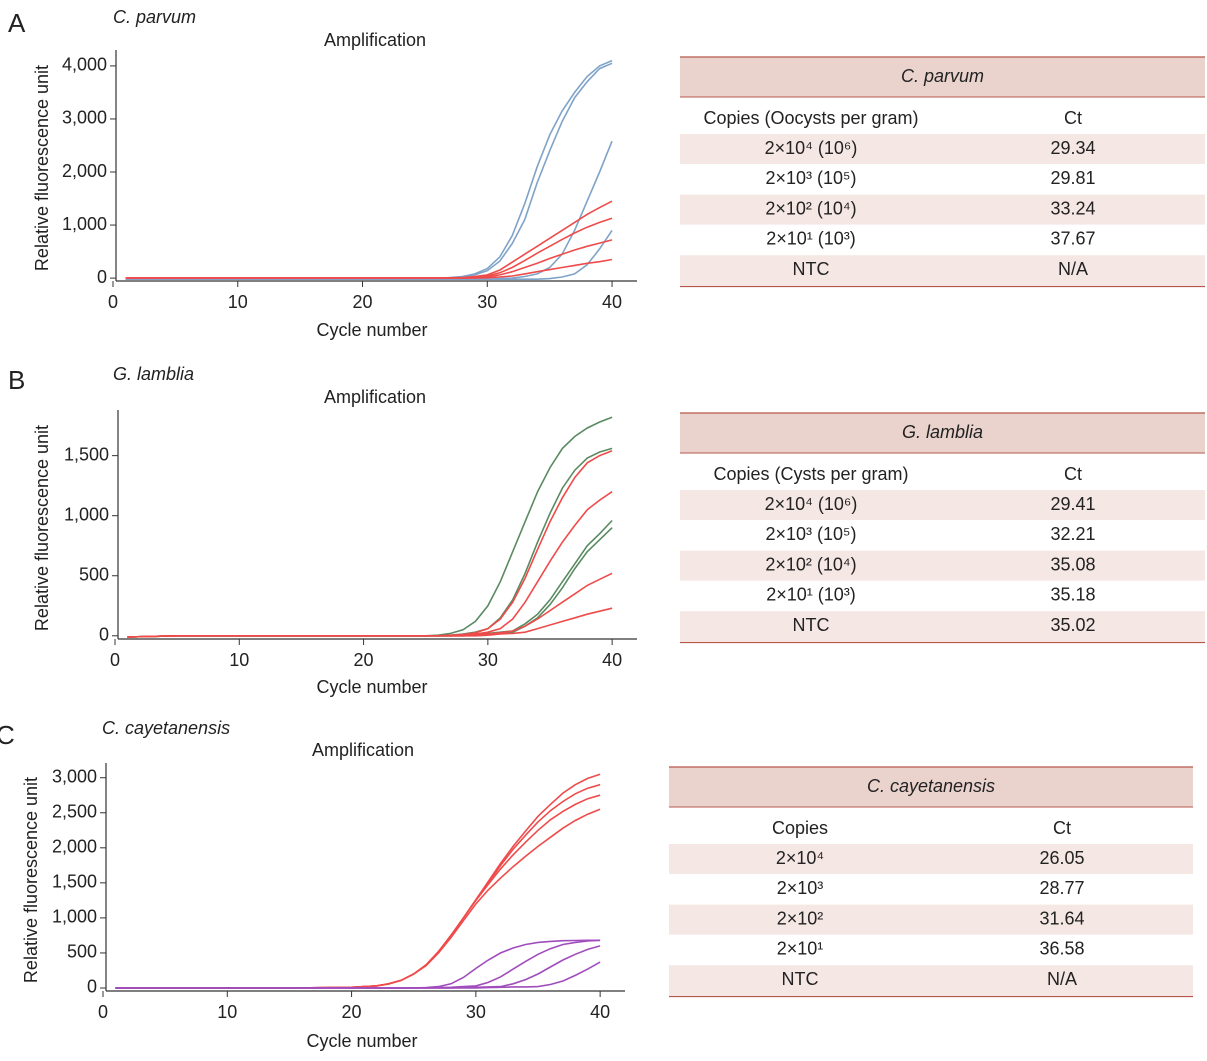  Describe the element at coordinates (1072, 625) in the screenshot. I see `table-cell: 35.02` at that location.